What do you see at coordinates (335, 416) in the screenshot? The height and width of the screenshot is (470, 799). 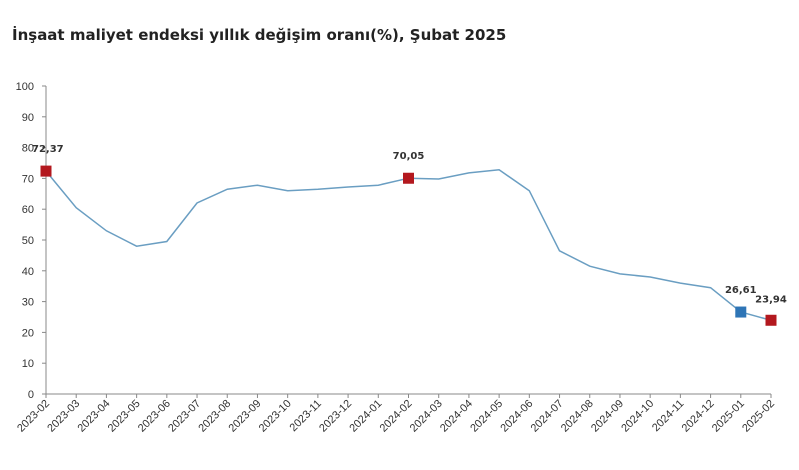 I see `x-tick-label: 2023-12` at bounding box center [335, 416].